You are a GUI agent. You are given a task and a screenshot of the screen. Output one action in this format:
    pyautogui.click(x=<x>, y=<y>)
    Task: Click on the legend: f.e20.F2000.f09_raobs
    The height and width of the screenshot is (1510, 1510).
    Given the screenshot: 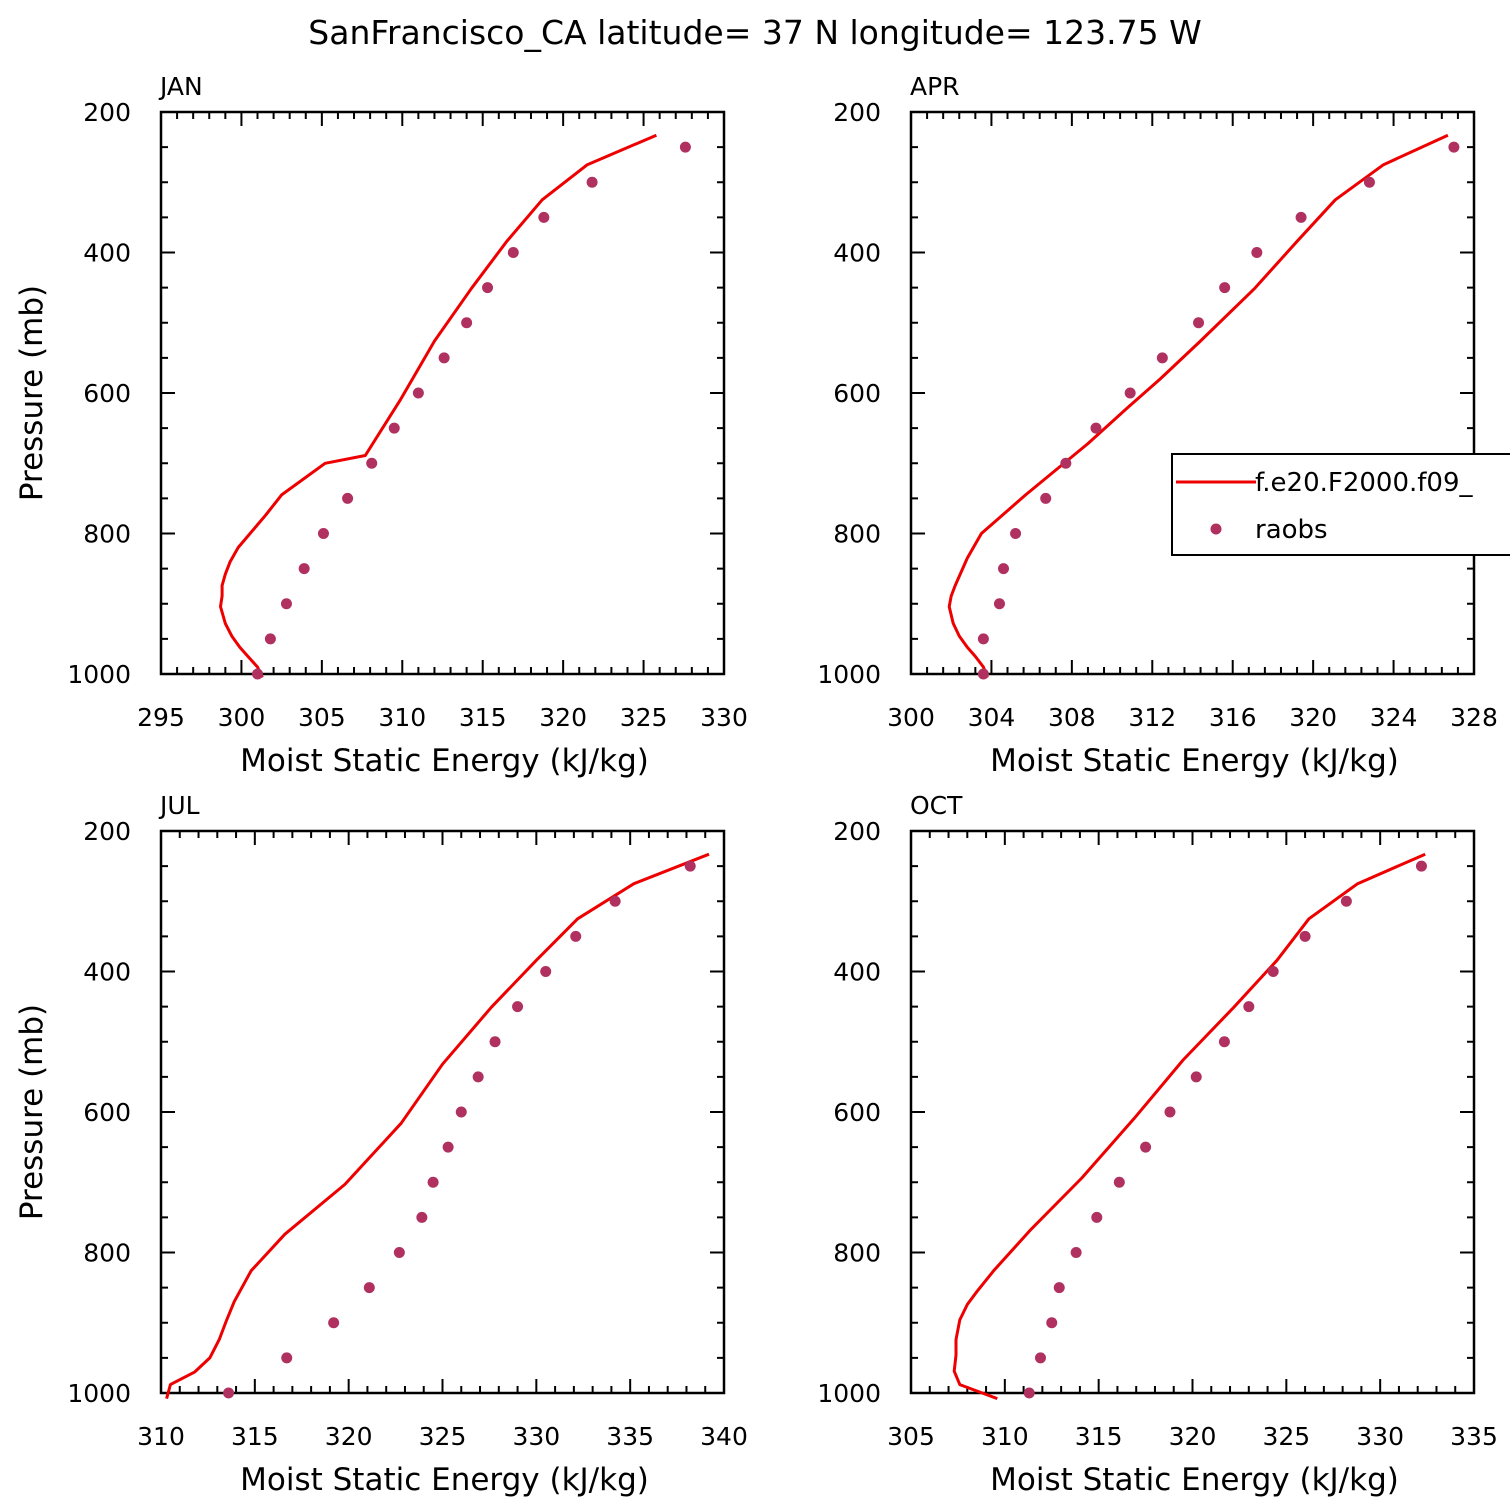 What is the action you would take?
    pyautogui.click(x=1340, y=504)
    